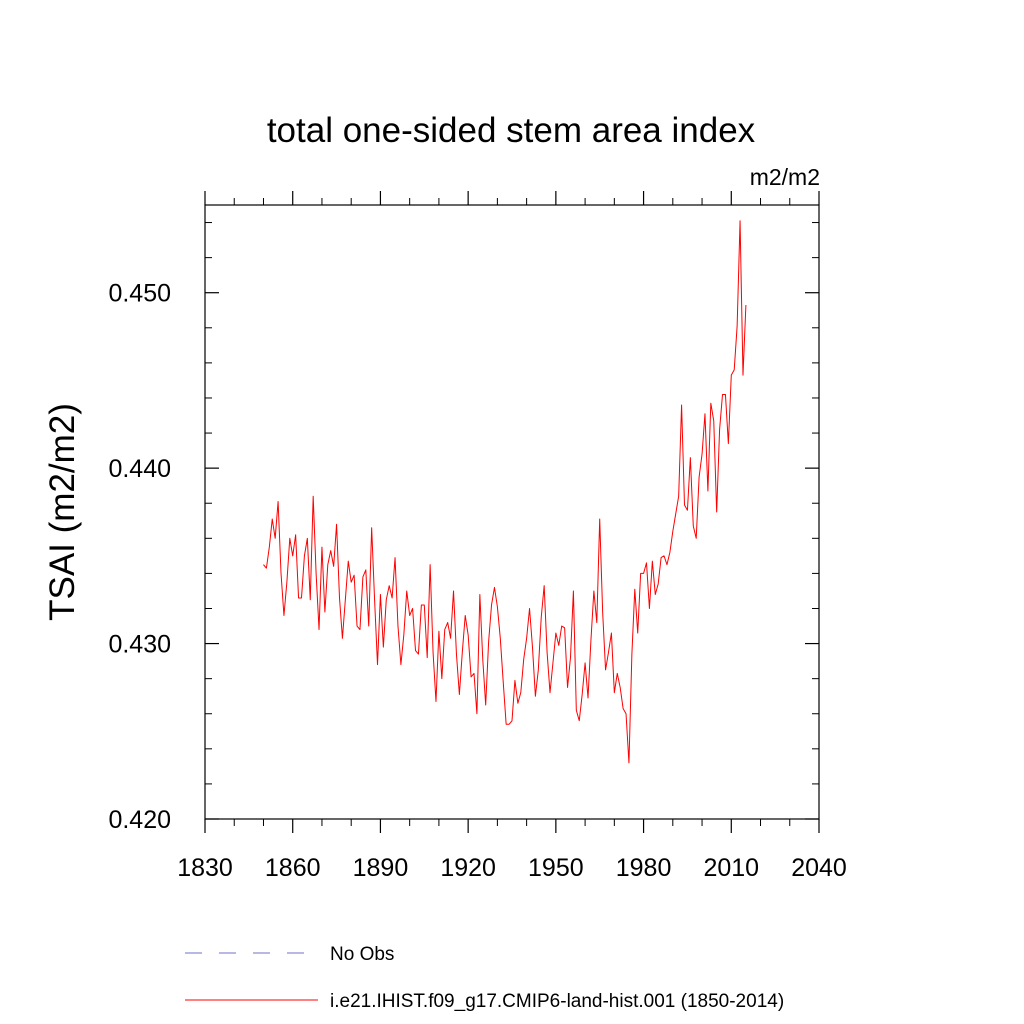 Image resolution: width=1024 pixels, height=1024 pixels. What do you see at coordinates (468, 868) in the screenshot?
I see `x-tick-label: 1920` at bounding box center [468, 868].